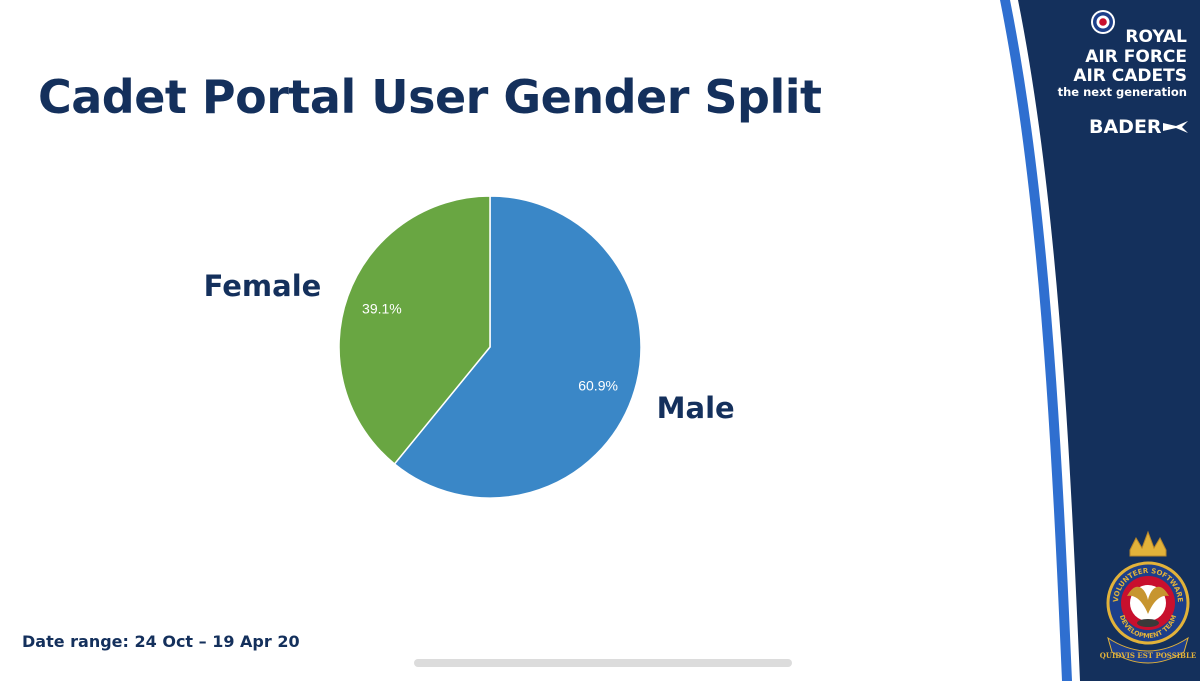  I want to click on pie-slice-male, so click(517, 347).